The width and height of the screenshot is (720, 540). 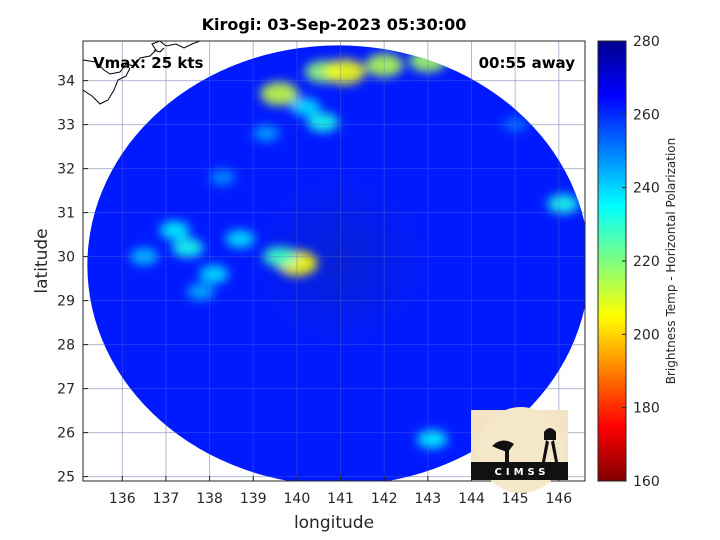 What do you see at coordinates (646, 262) in the screenshot?
I see `colorbar-tick-label: 220` at bounding box center [646, 262].